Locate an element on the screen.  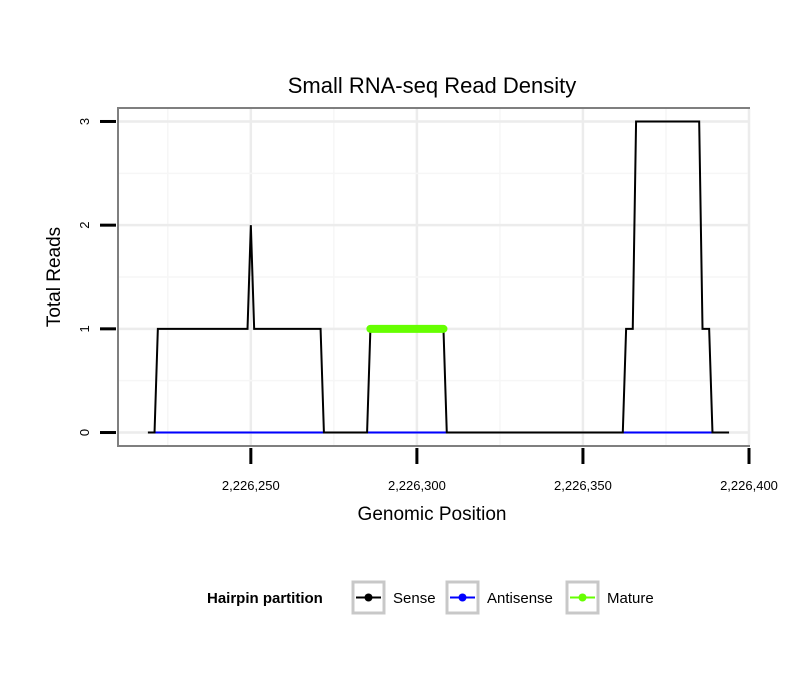
legend-item-sense: Sense is located at coordinates (393, 597).